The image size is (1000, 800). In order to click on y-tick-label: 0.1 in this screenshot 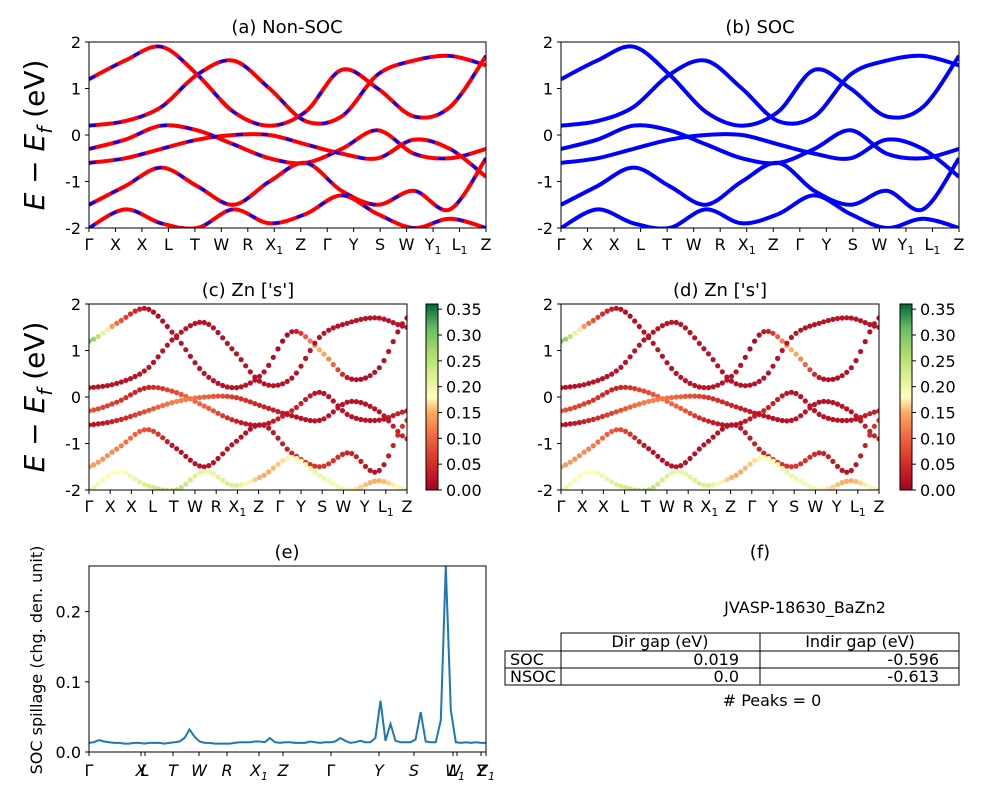, I will do `click(68, 682)`.